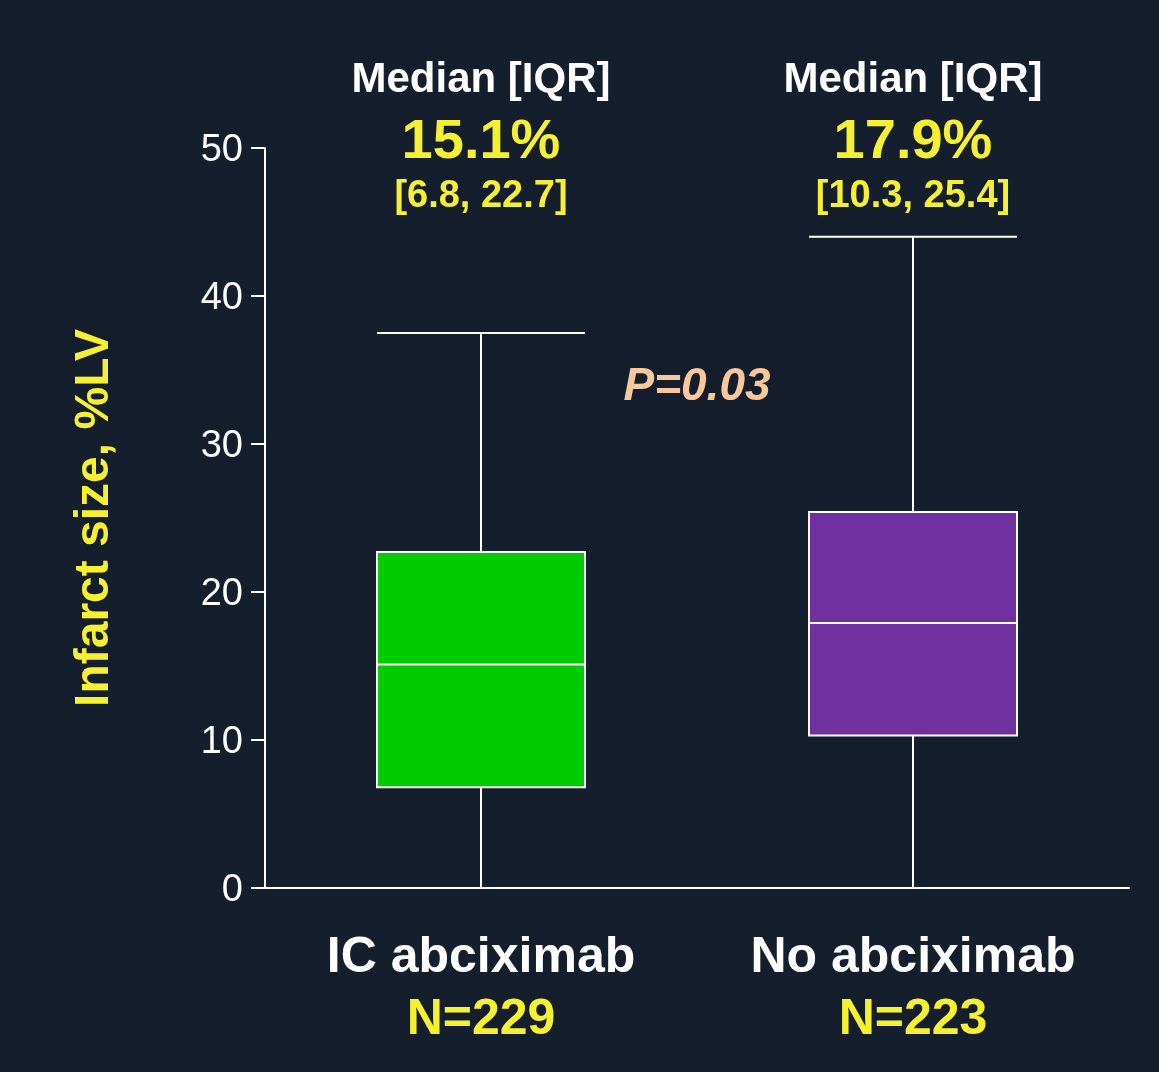 The image size is (1159, 1072). I want to click on y-tick-label: 30, so click(221, 444).